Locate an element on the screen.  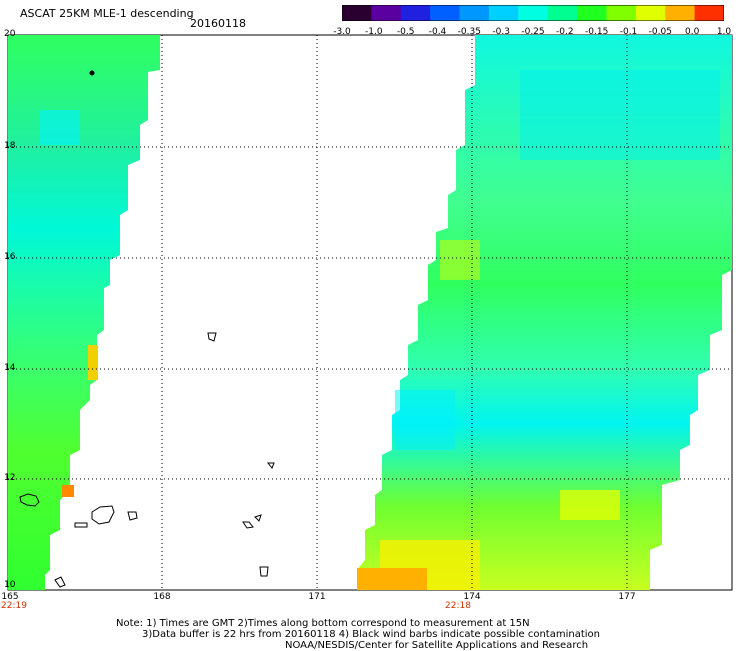
contamination-marker is located at coordinates (92, 73).